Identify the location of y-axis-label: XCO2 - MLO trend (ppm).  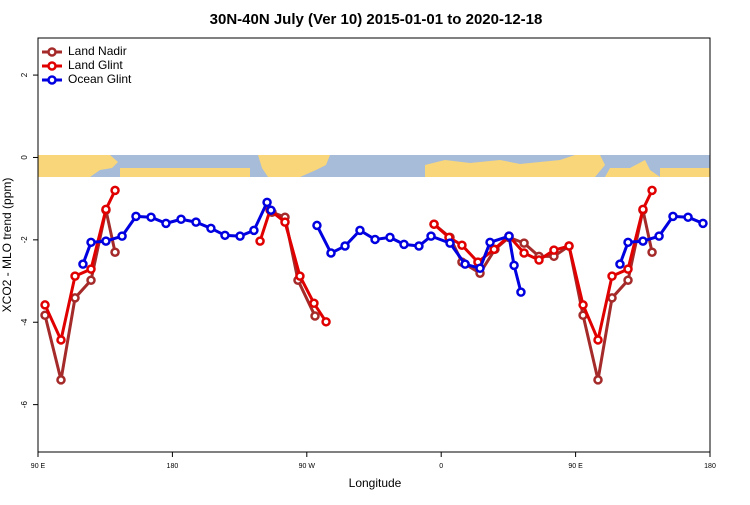
(7, 245).